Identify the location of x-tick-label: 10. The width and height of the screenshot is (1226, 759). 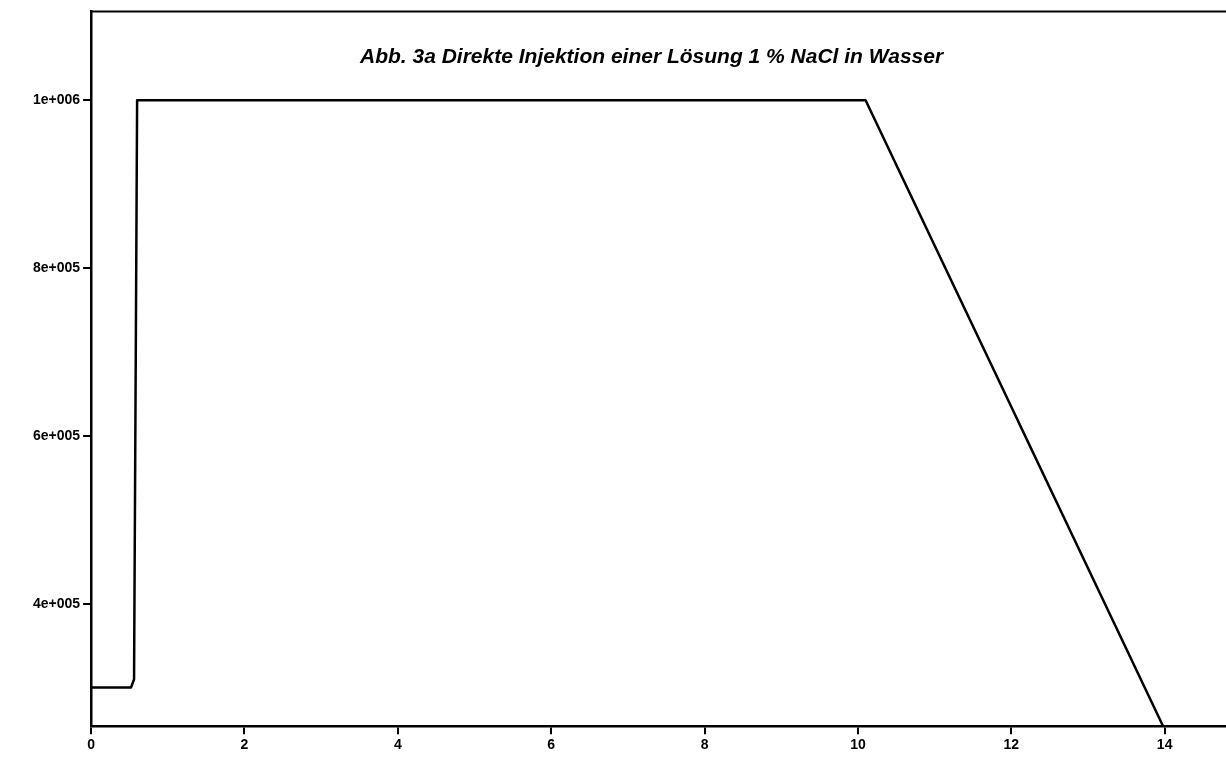
(858, 744).